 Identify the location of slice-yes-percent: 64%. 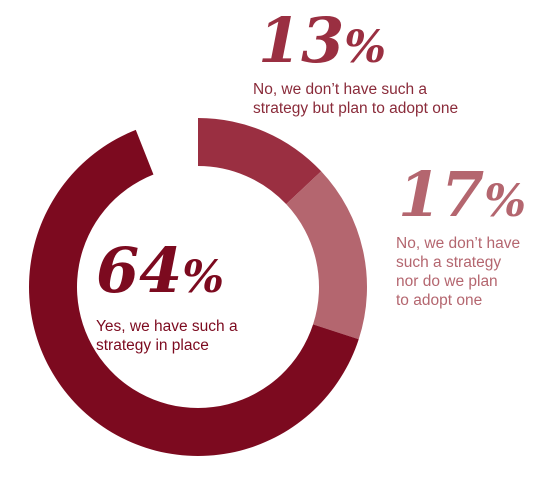
(160, 271).